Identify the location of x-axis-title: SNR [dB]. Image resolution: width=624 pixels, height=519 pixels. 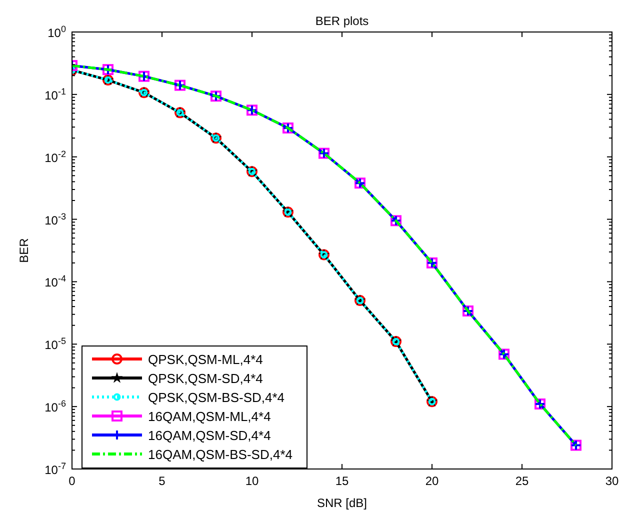
(342, 503).